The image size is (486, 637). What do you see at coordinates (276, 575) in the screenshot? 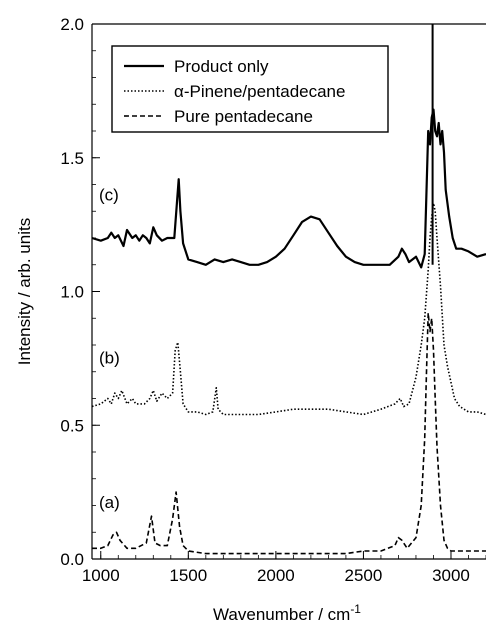
I see `x-tick-label: 2000` at bounding box center [276, 575].